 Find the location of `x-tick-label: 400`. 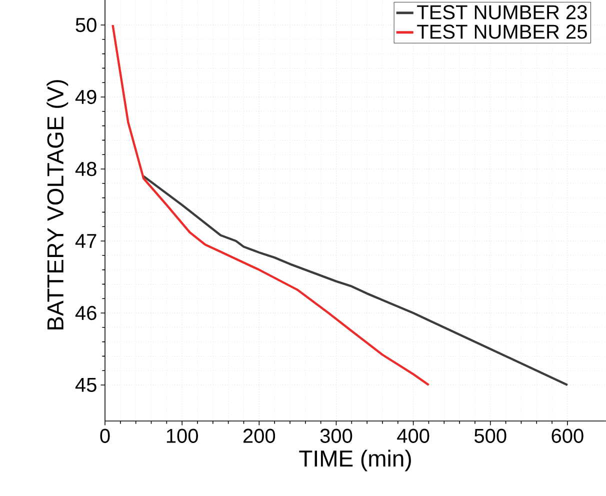

x-tick-label: 400 is located at coordinates (413, 435).